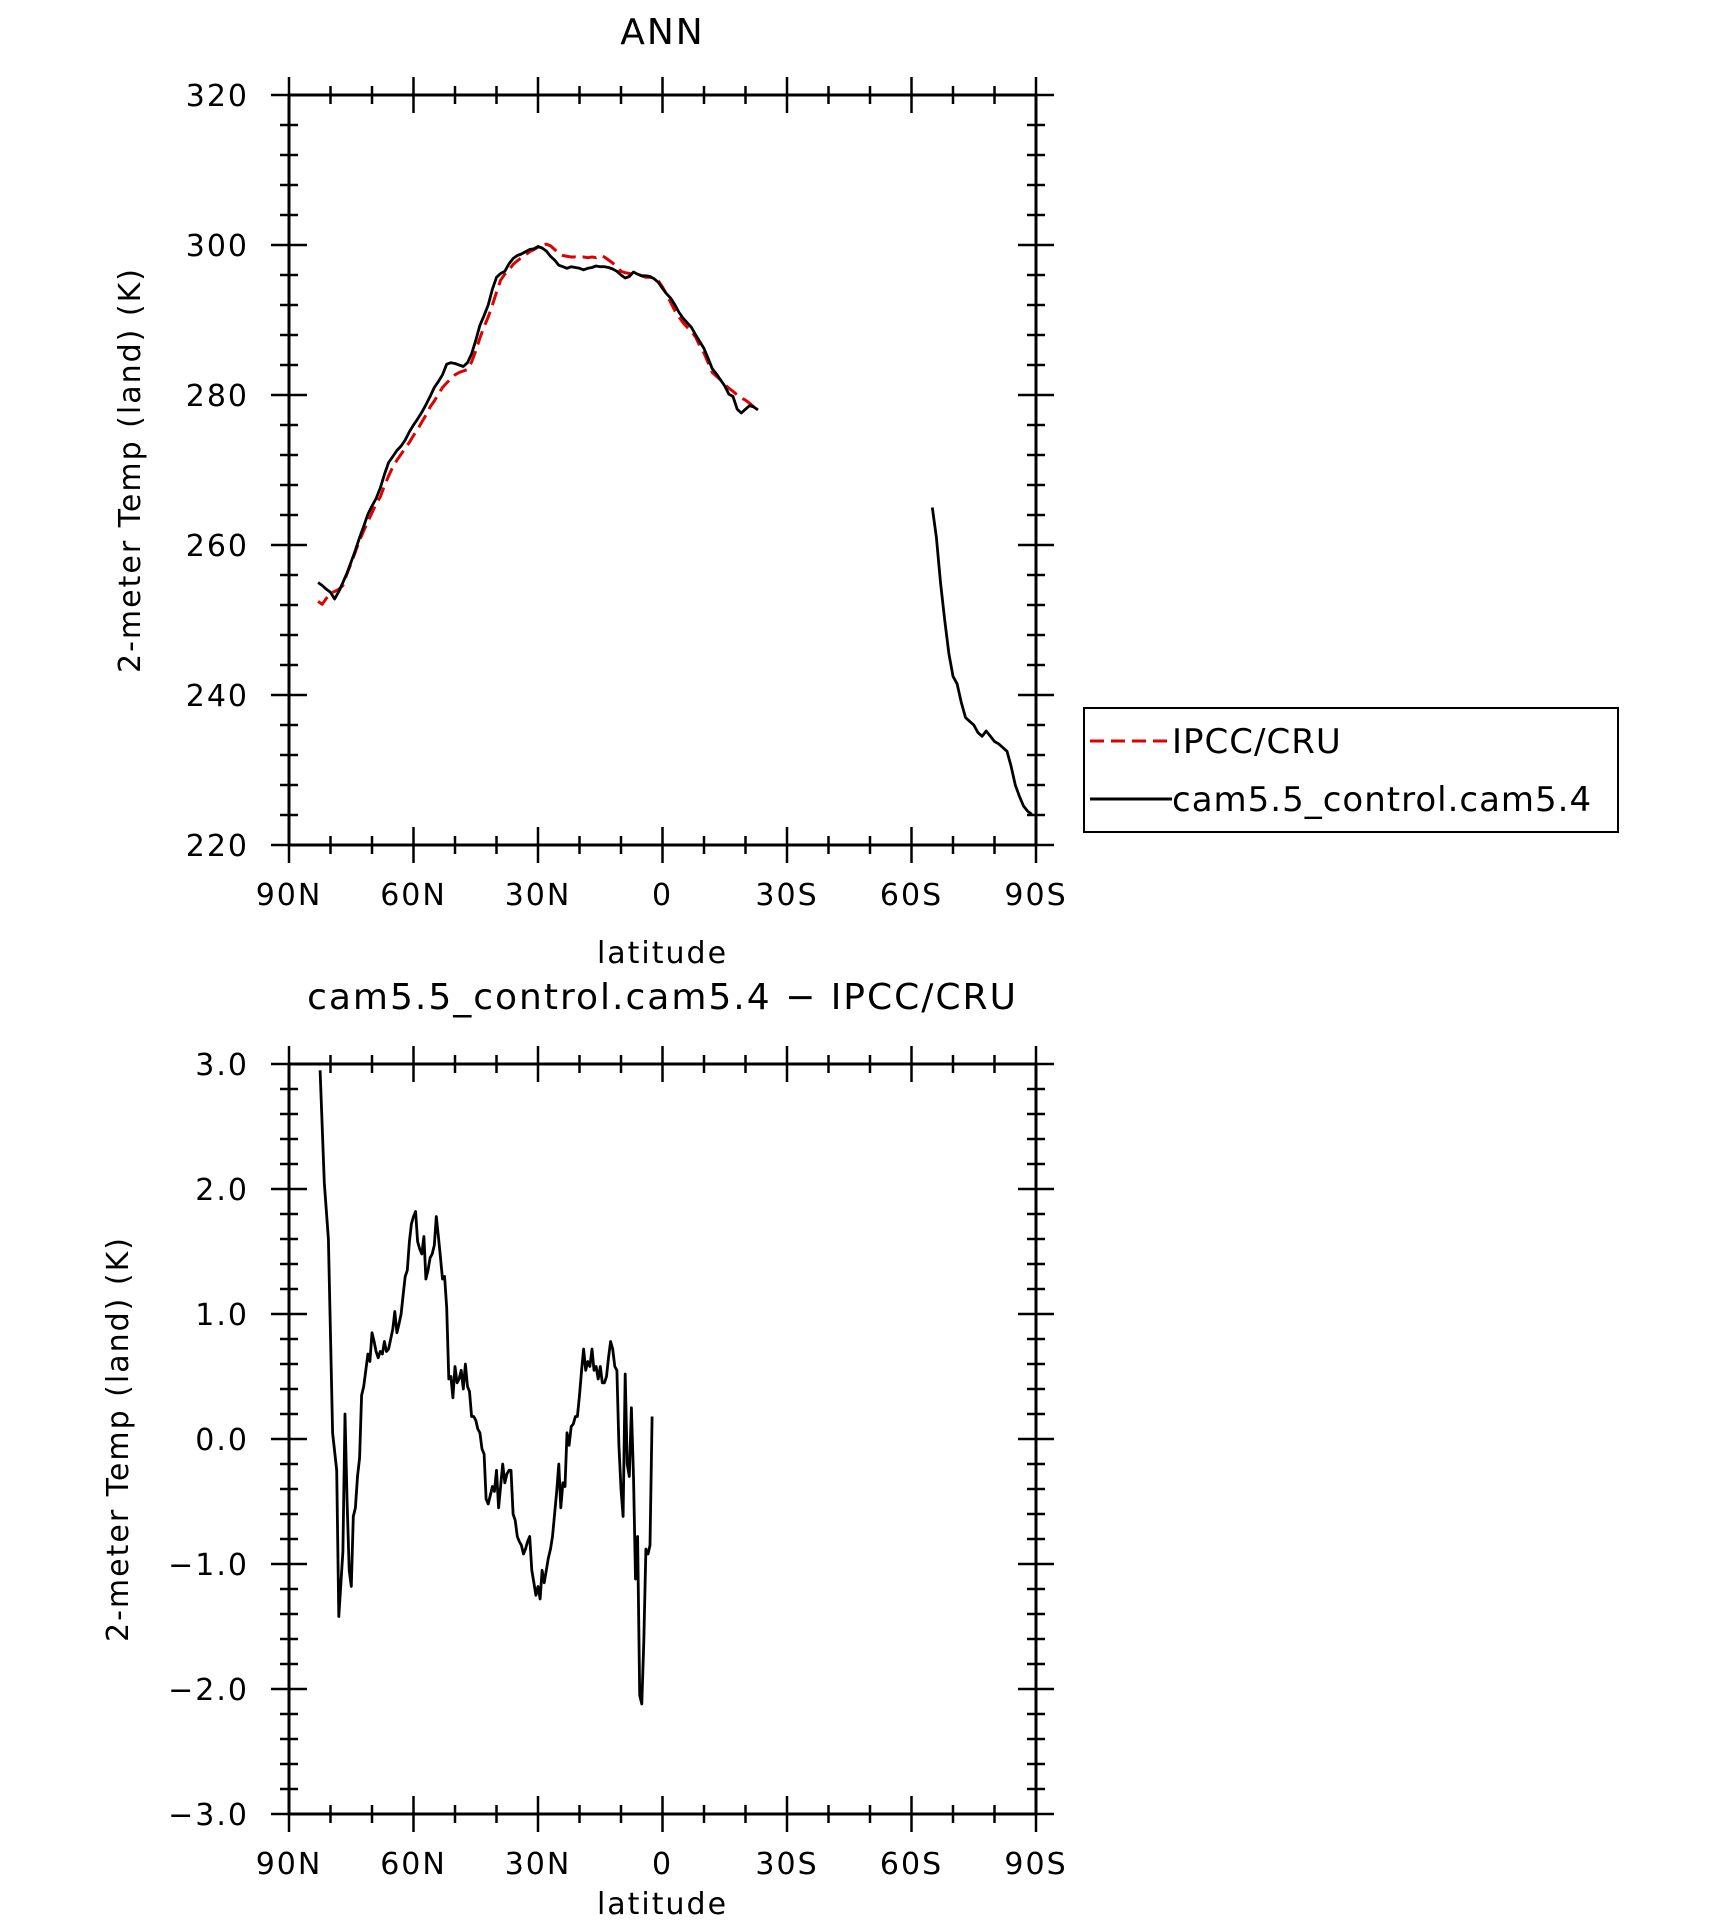 Image resolution: width=1710 pixels, height=1922 pixels. Describe the element at coordinates (217, 546) in the screenshot. I see `y-tick-label: 260` at that location.